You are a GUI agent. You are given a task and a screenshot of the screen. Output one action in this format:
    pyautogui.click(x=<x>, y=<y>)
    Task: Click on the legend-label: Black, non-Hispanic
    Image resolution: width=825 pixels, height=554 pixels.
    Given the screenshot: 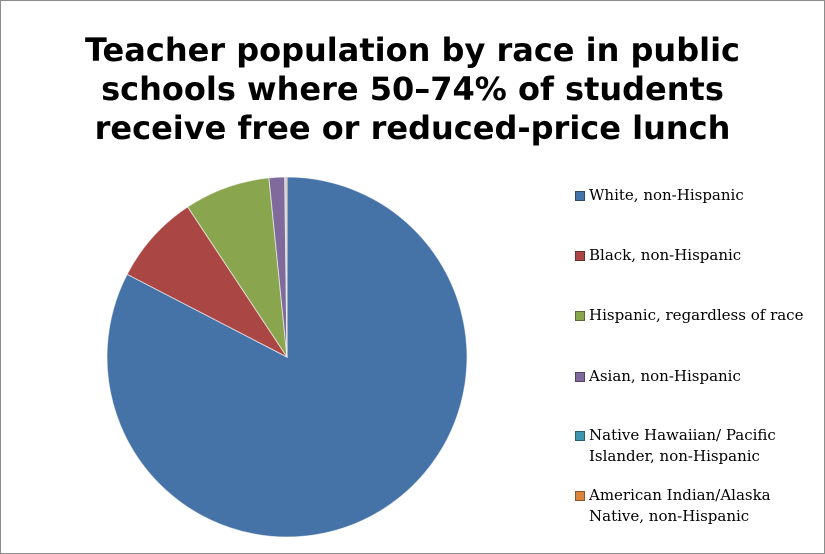 What is the action you would take?
    pyautogui.click(x=665, y=255)
    